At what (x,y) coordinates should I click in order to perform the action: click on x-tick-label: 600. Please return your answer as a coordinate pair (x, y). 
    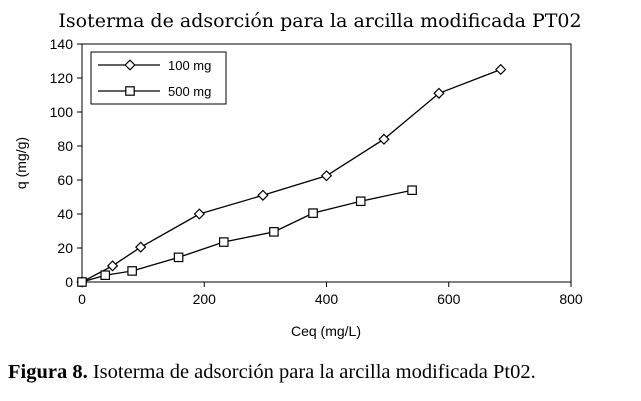
    Looking at the image, I should click on (449, 299).